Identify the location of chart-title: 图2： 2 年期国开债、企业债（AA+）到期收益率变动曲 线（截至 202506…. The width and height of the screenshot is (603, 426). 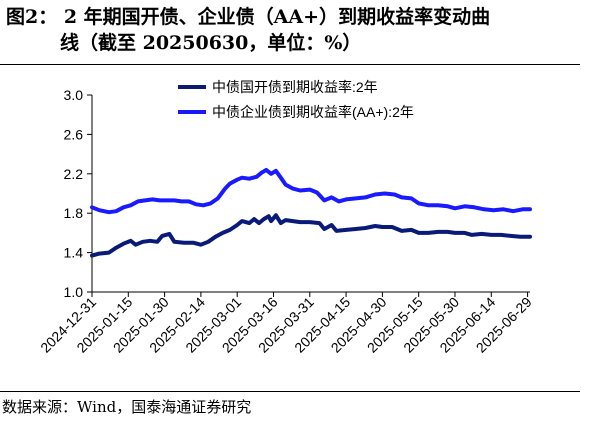
(302, 30).